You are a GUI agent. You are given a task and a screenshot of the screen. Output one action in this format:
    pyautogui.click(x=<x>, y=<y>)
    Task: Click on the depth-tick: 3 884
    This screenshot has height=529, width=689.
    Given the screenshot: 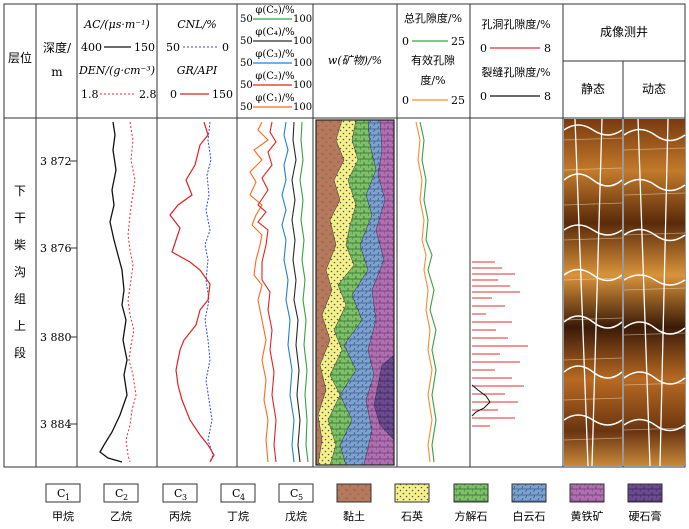 What is the action you would take?
    pyautogui.click(x=56, y=424)
    